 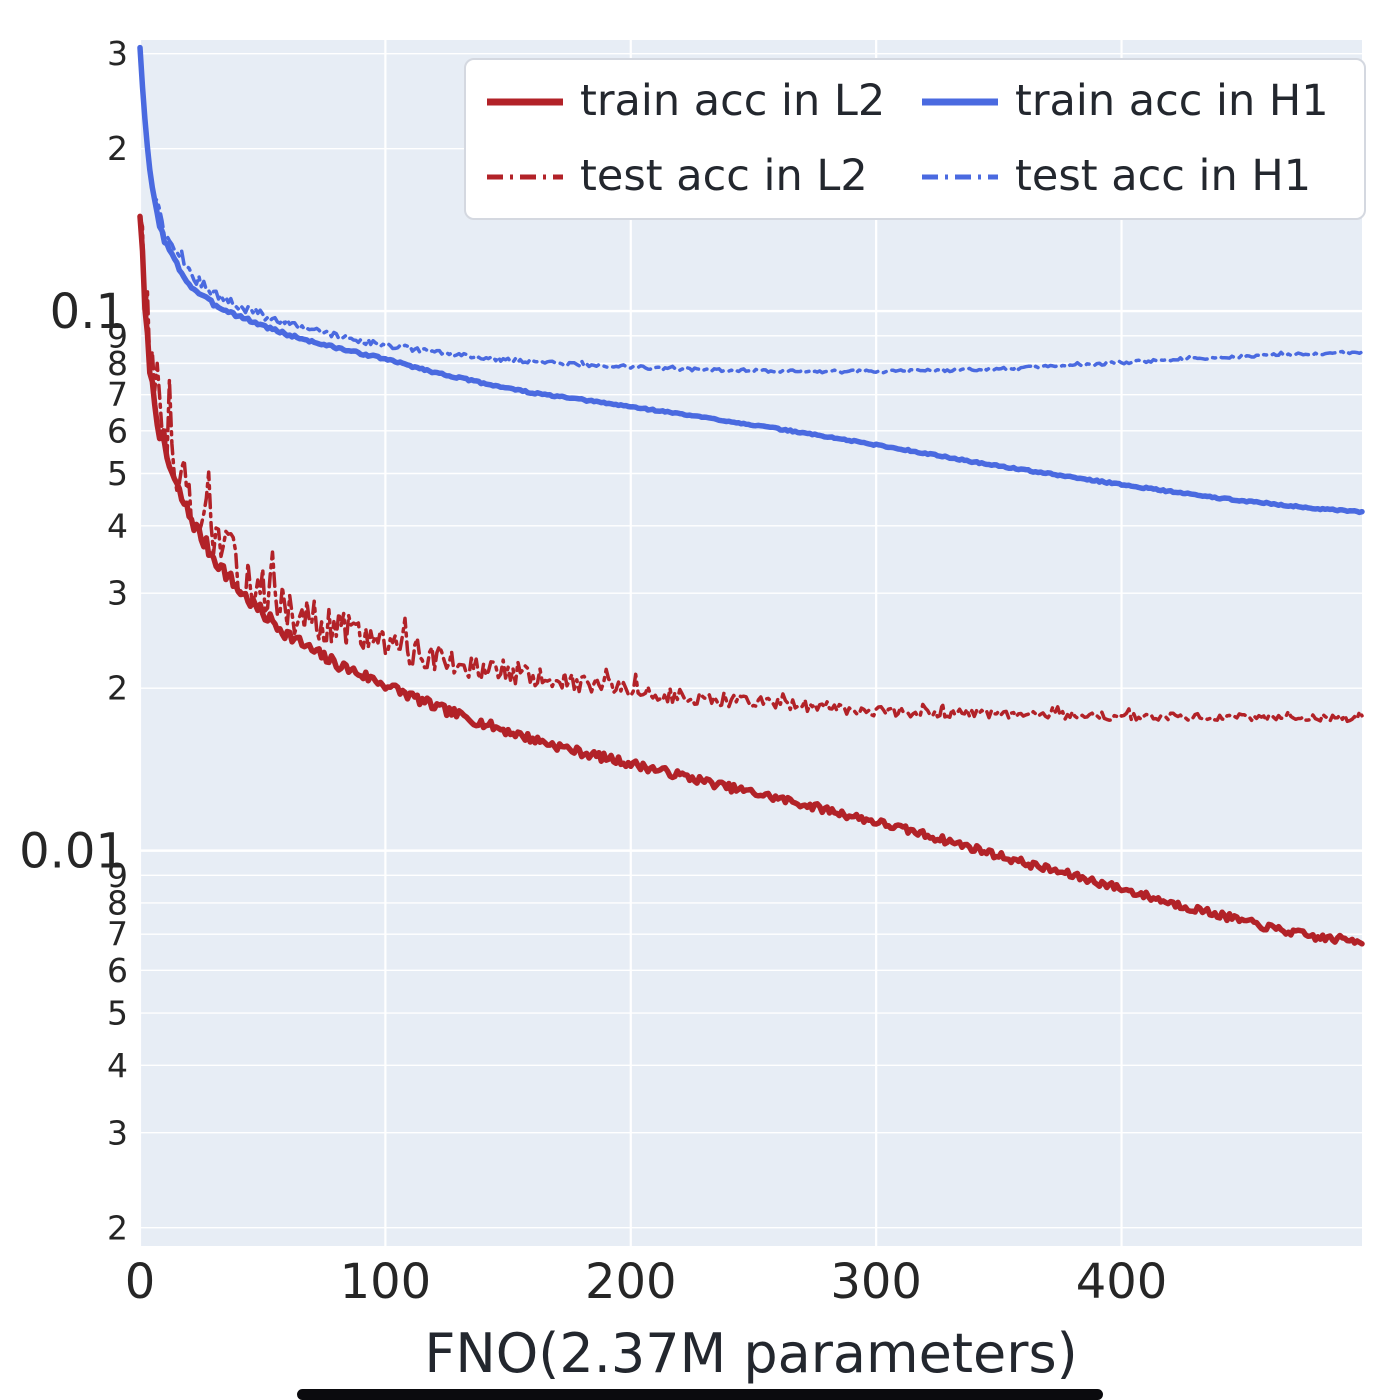 I want to click on legend-item-train-acc-in-l2: train acc in L2, so click(x=701, y=101).